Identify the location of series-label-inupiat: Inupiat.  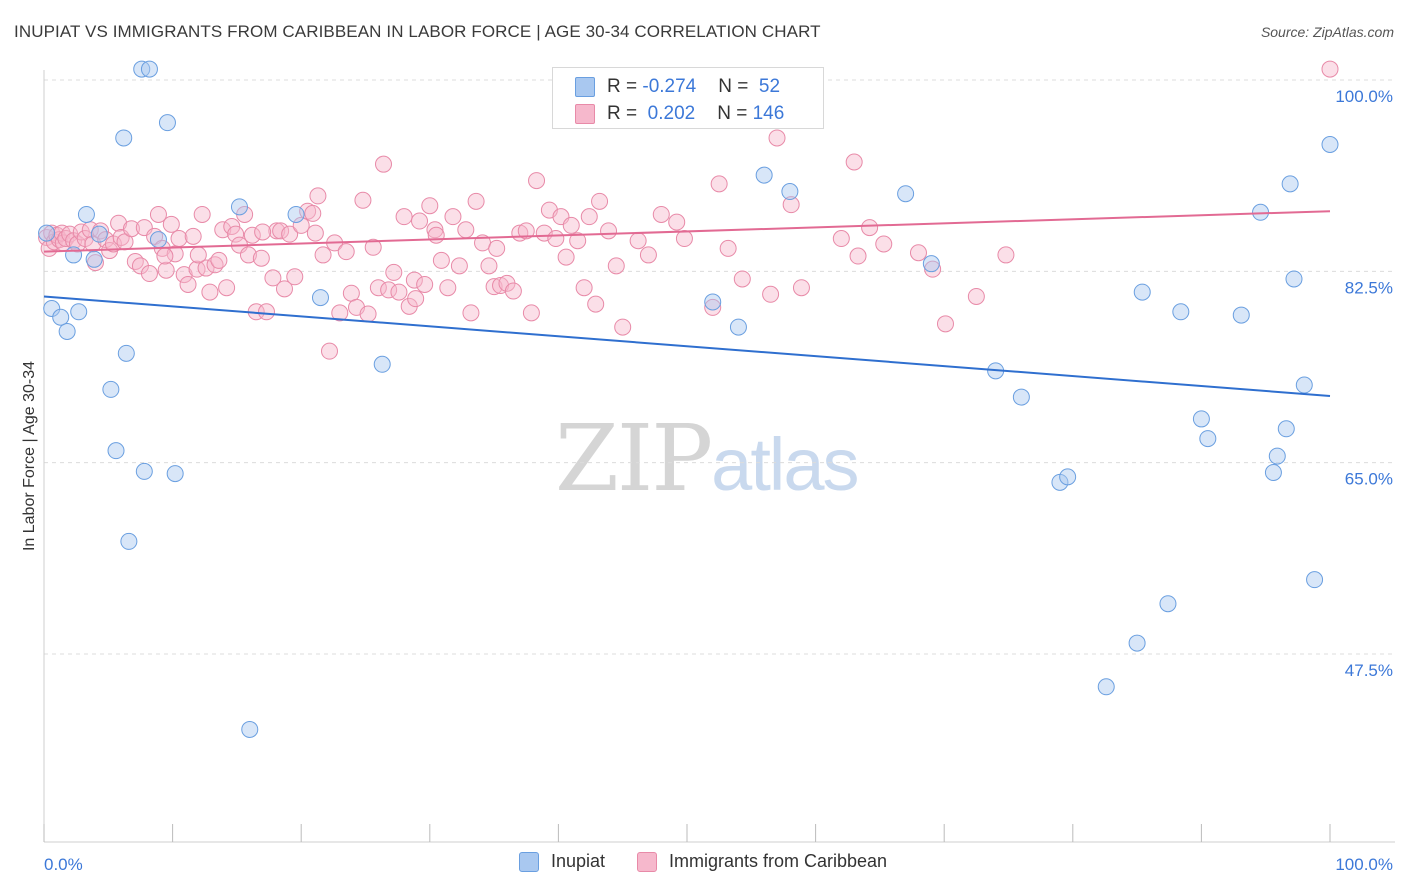
(577, 861).